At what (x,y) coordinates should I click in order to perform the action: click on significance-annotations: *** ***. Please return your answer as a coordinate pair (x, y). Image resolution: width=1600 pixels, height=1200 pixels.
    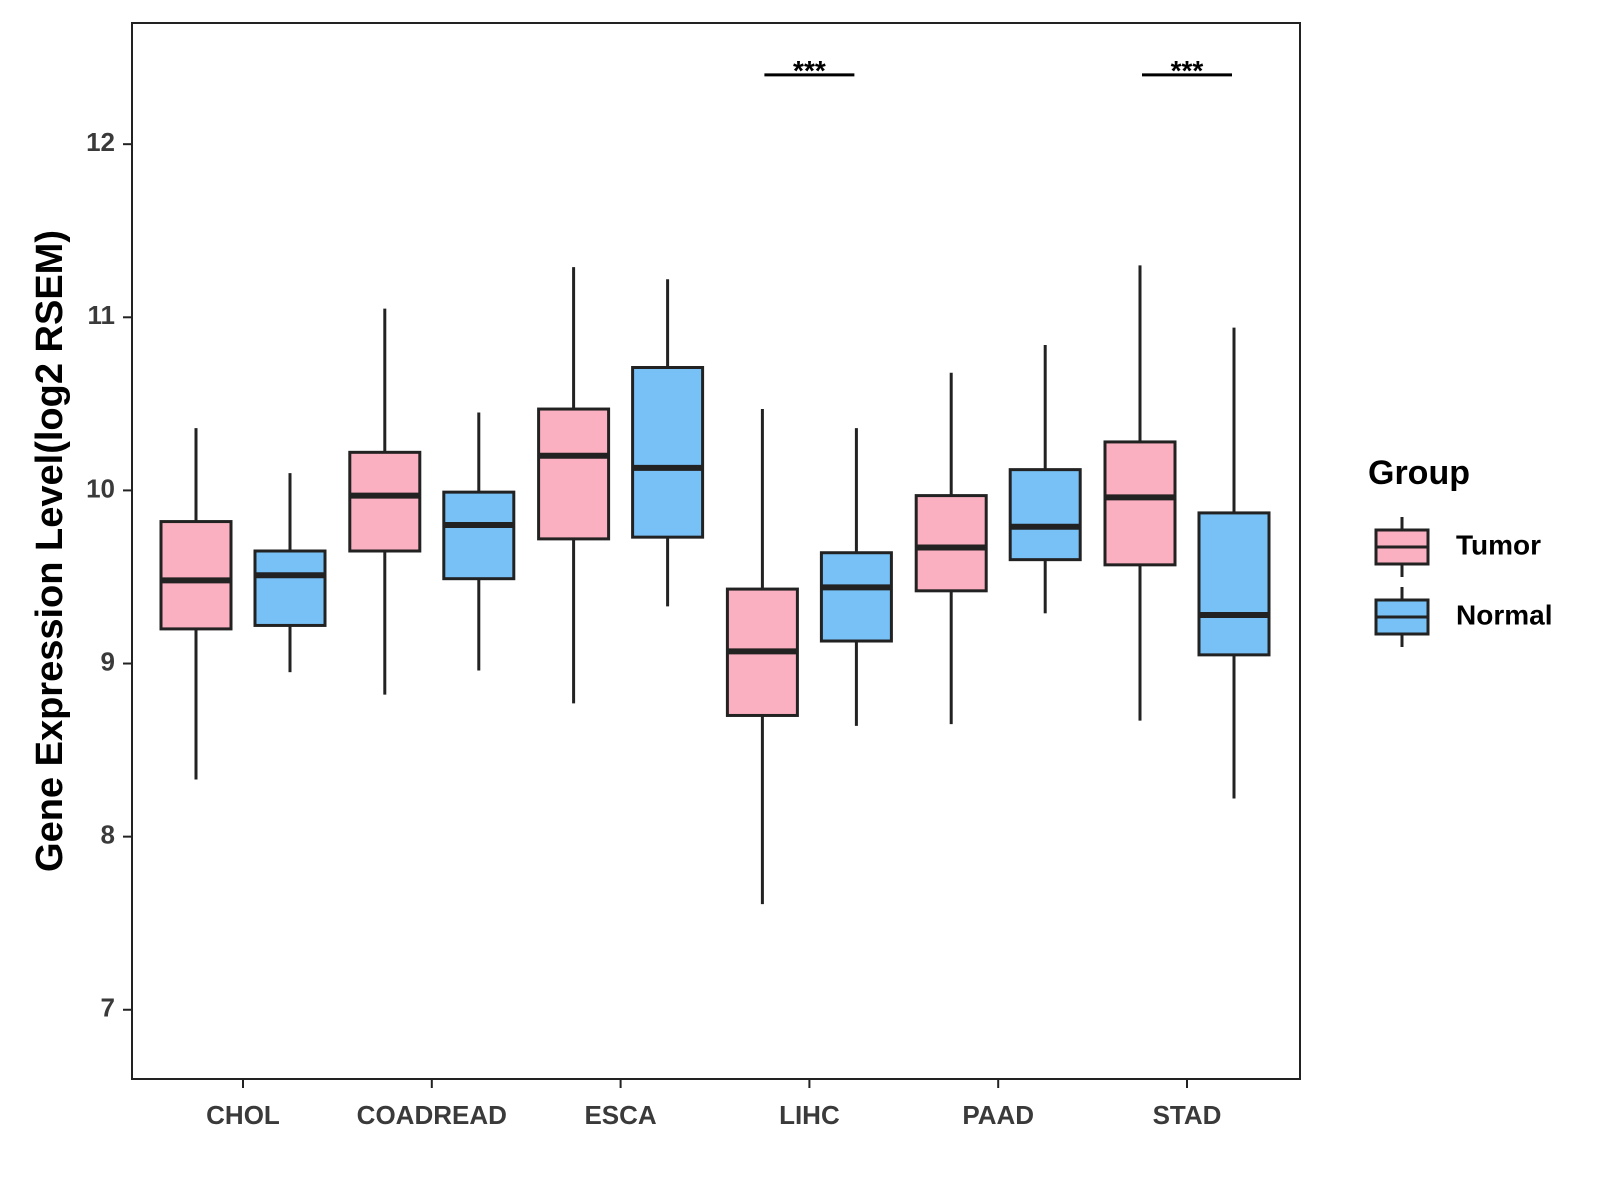
    Looking at the image, I should click on (998, 70).